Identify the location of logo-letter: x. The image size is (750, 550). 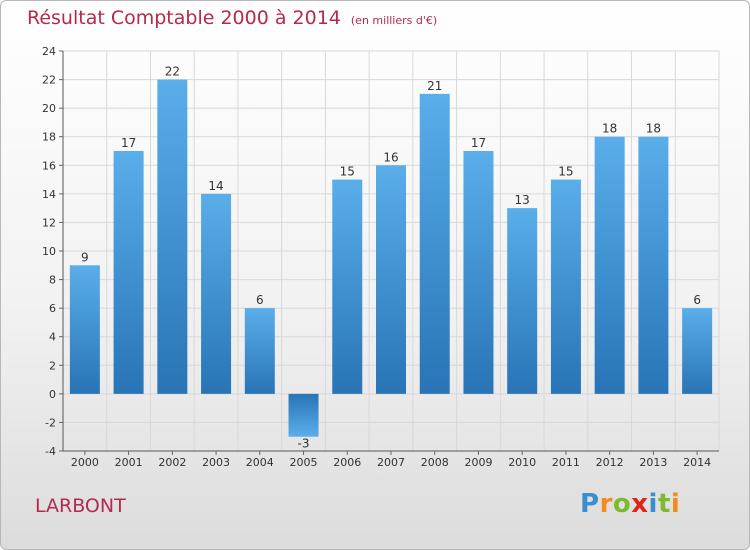
(640, 504).